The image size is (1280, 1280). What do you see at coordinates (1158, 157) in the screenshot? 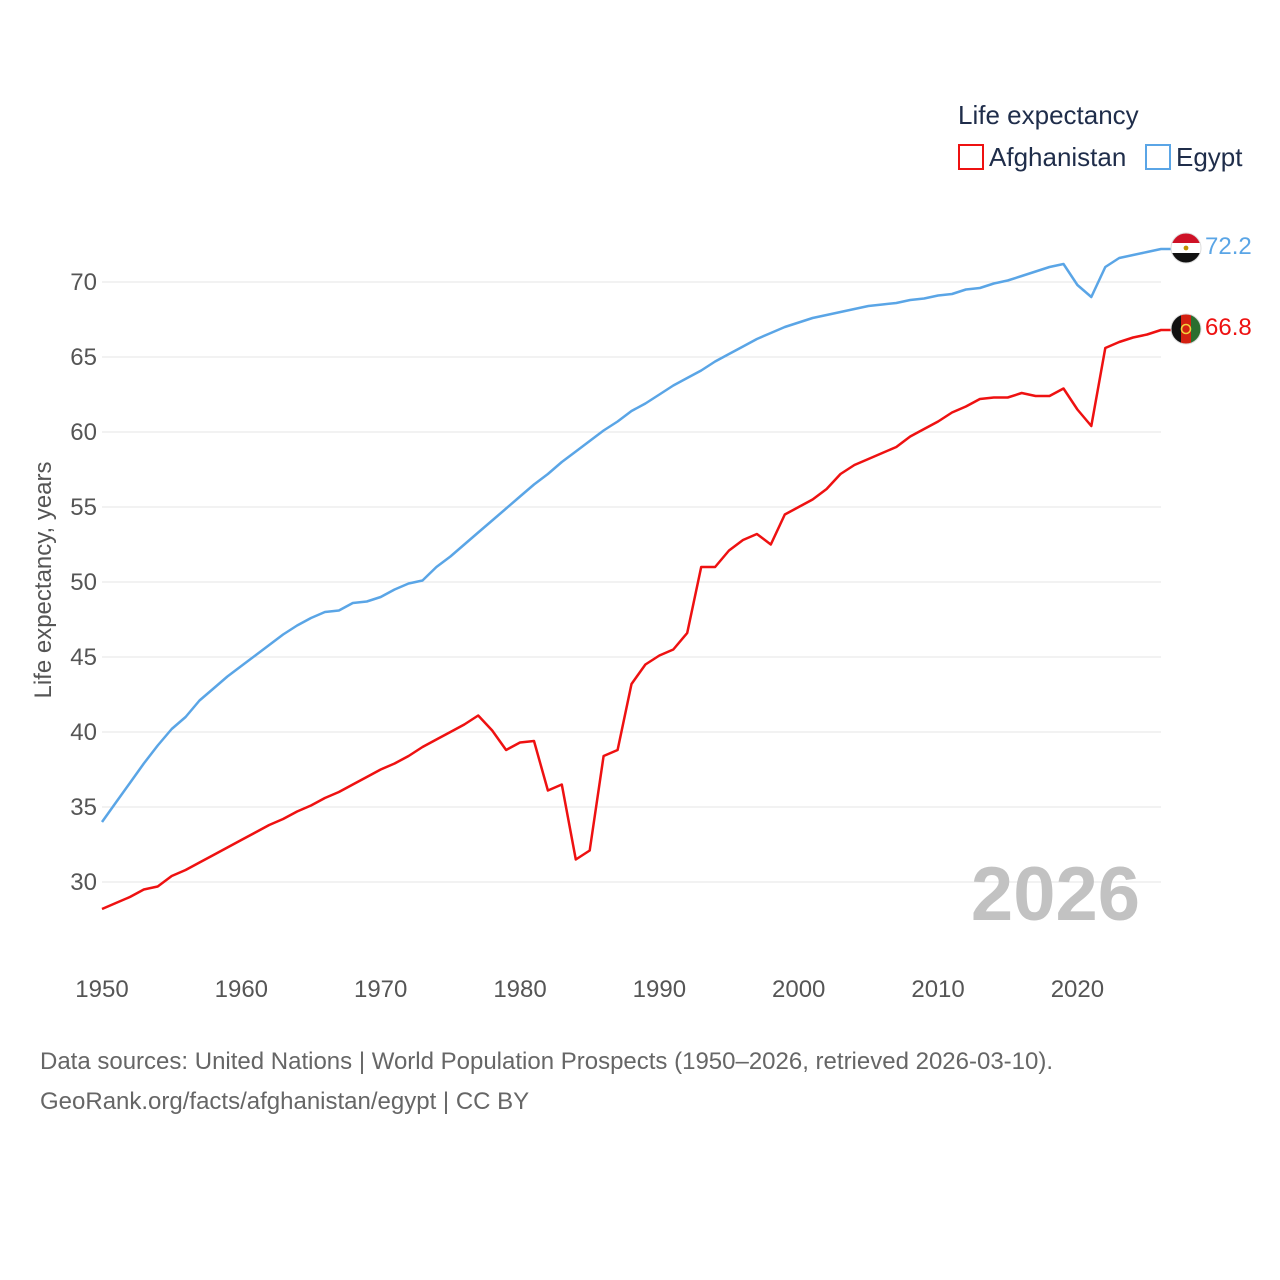
I see `legend-swatch-egypt` at bounding box center [1158, 157].